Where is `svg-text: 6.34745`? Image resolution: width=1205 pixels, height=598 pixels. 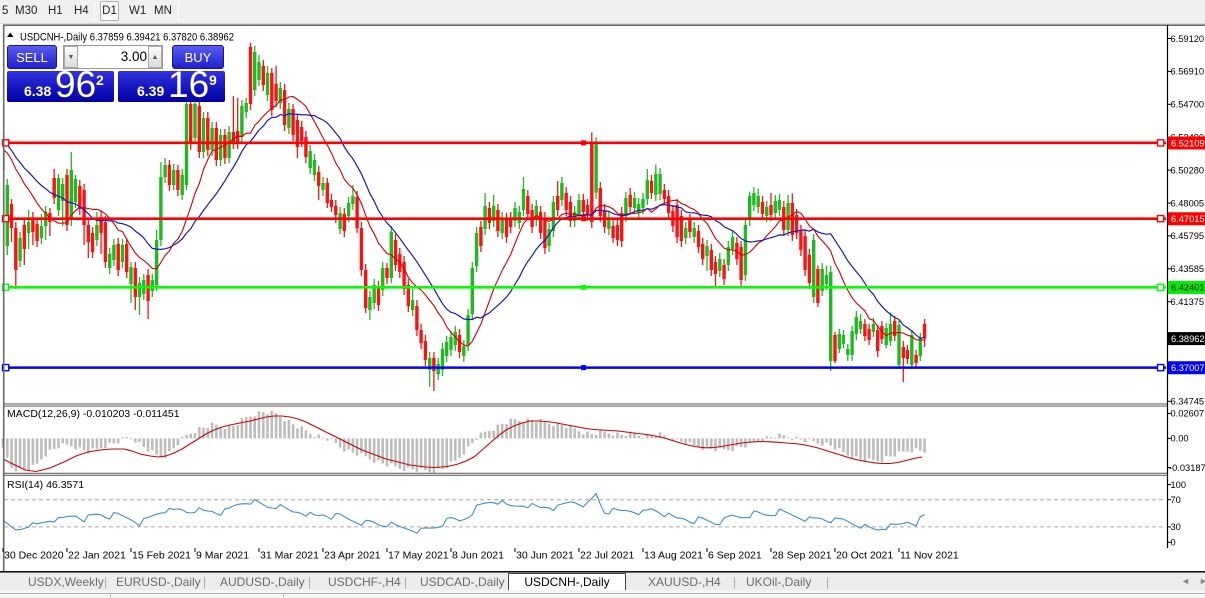
svg-text: 6.34745 is located at coordinates (1188, 402).